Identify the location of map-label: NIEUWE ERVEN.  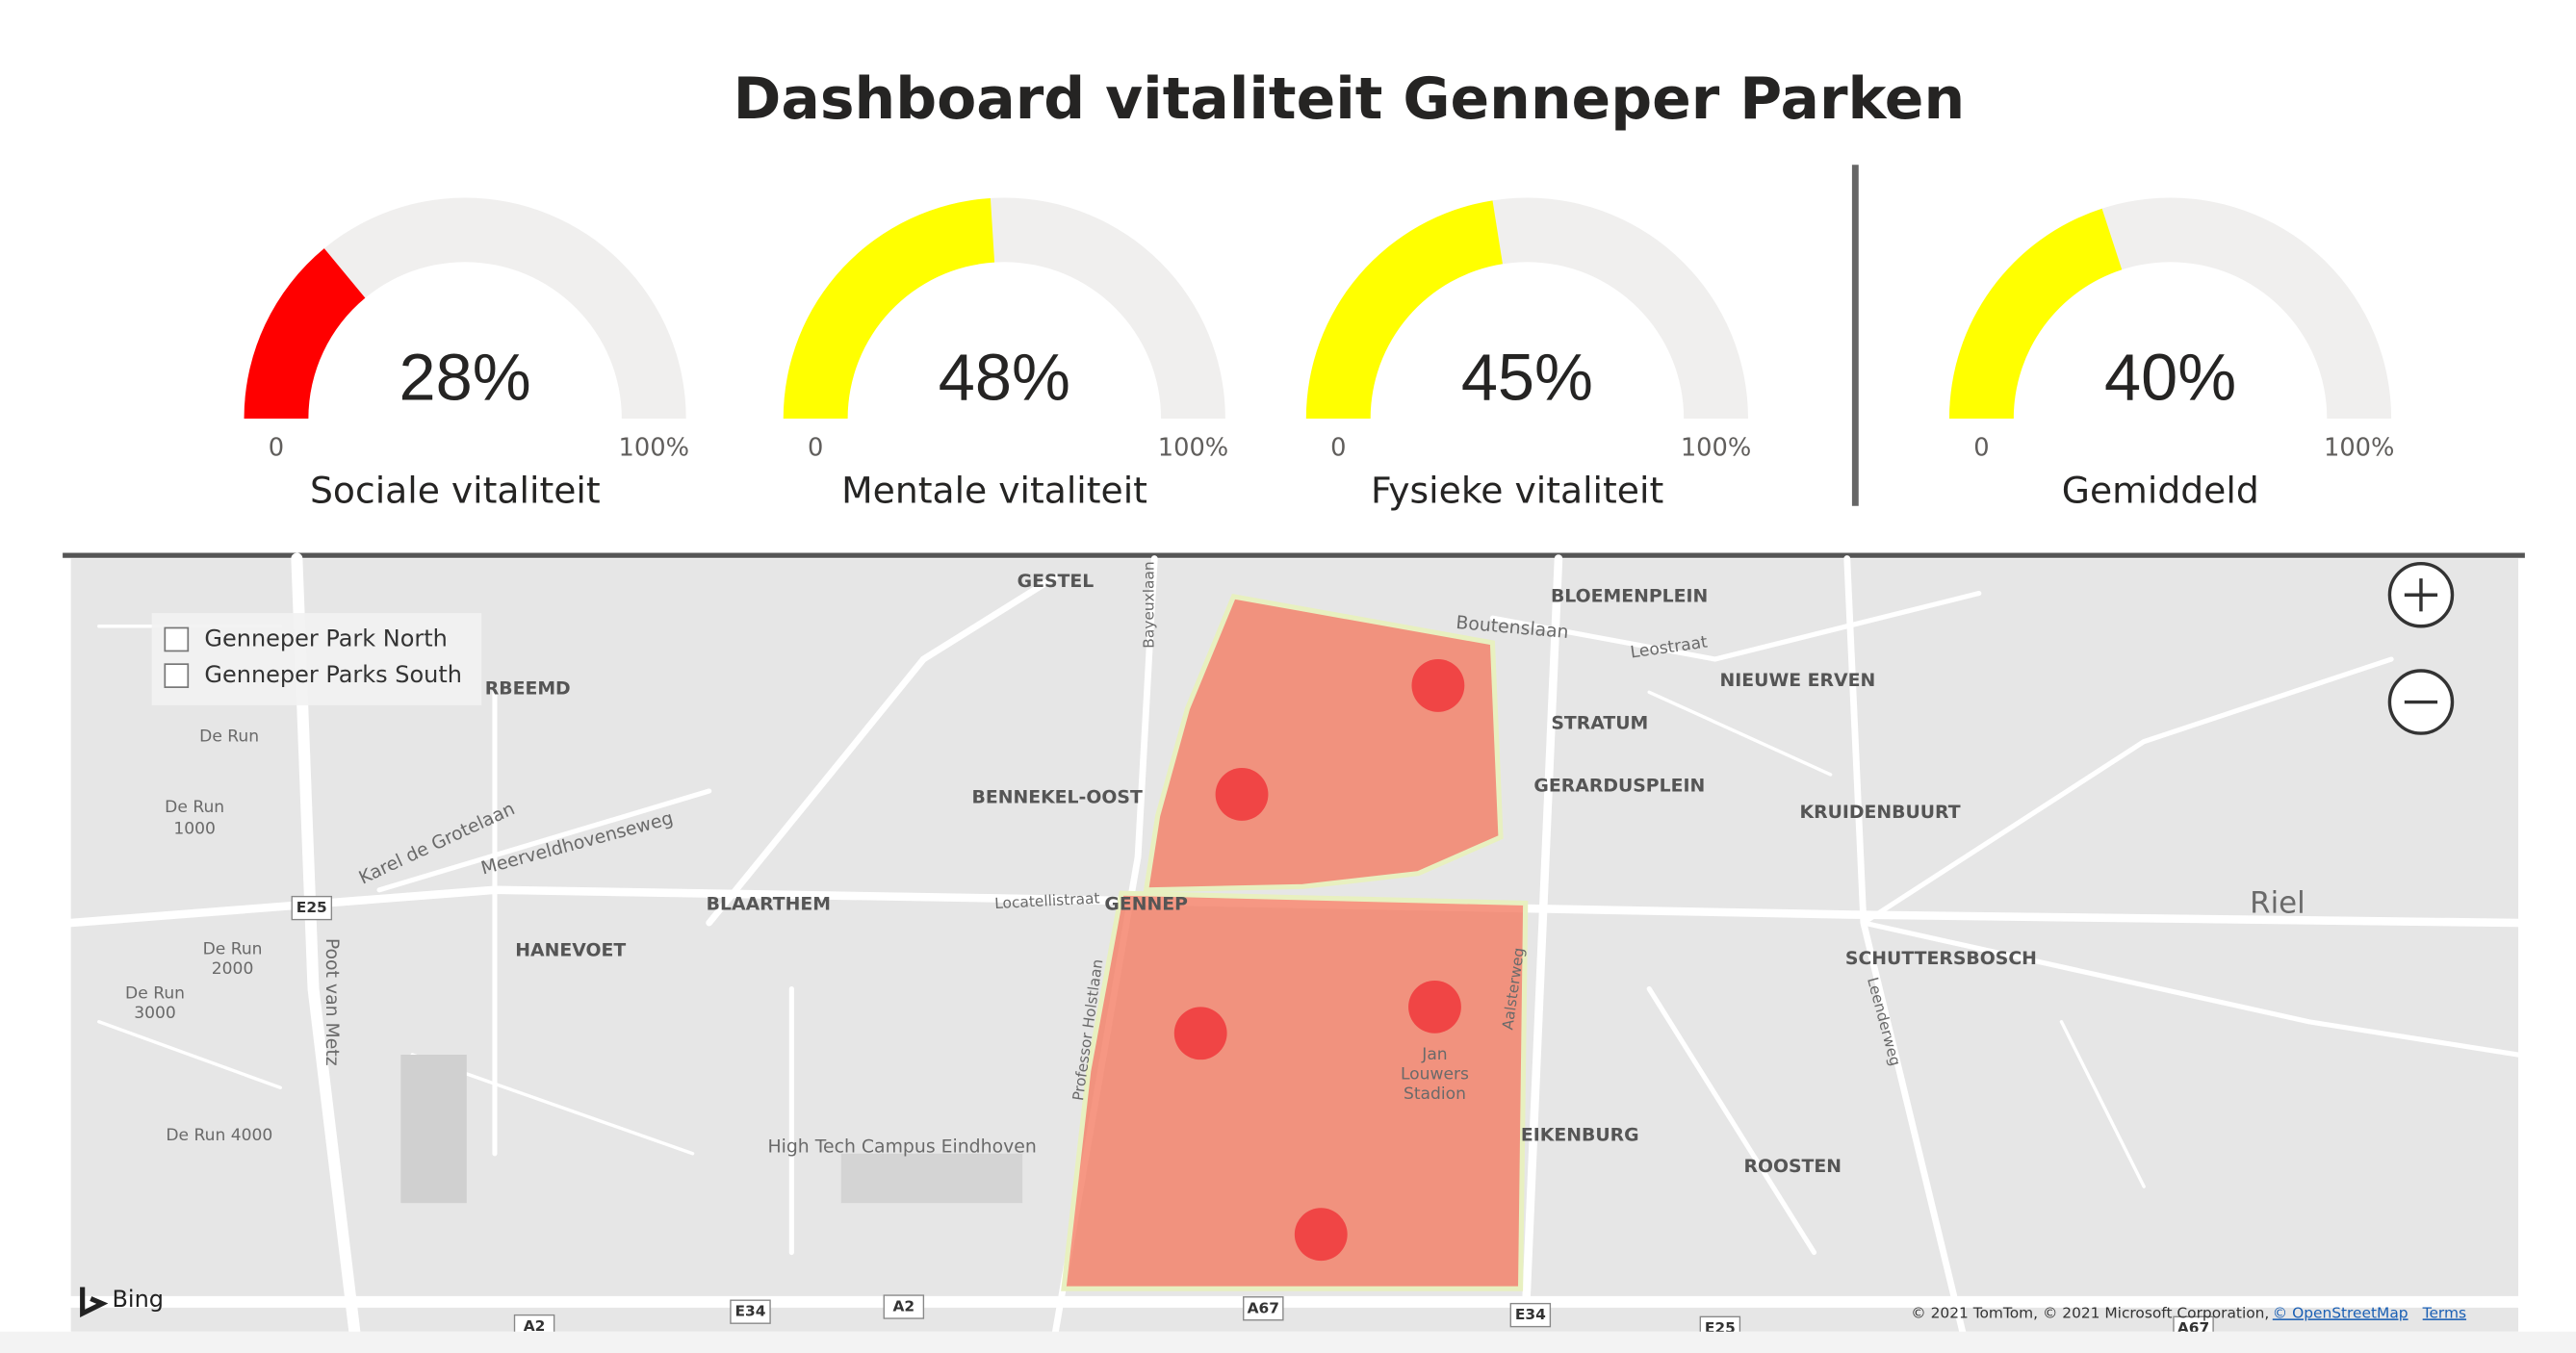
(1798, 681).